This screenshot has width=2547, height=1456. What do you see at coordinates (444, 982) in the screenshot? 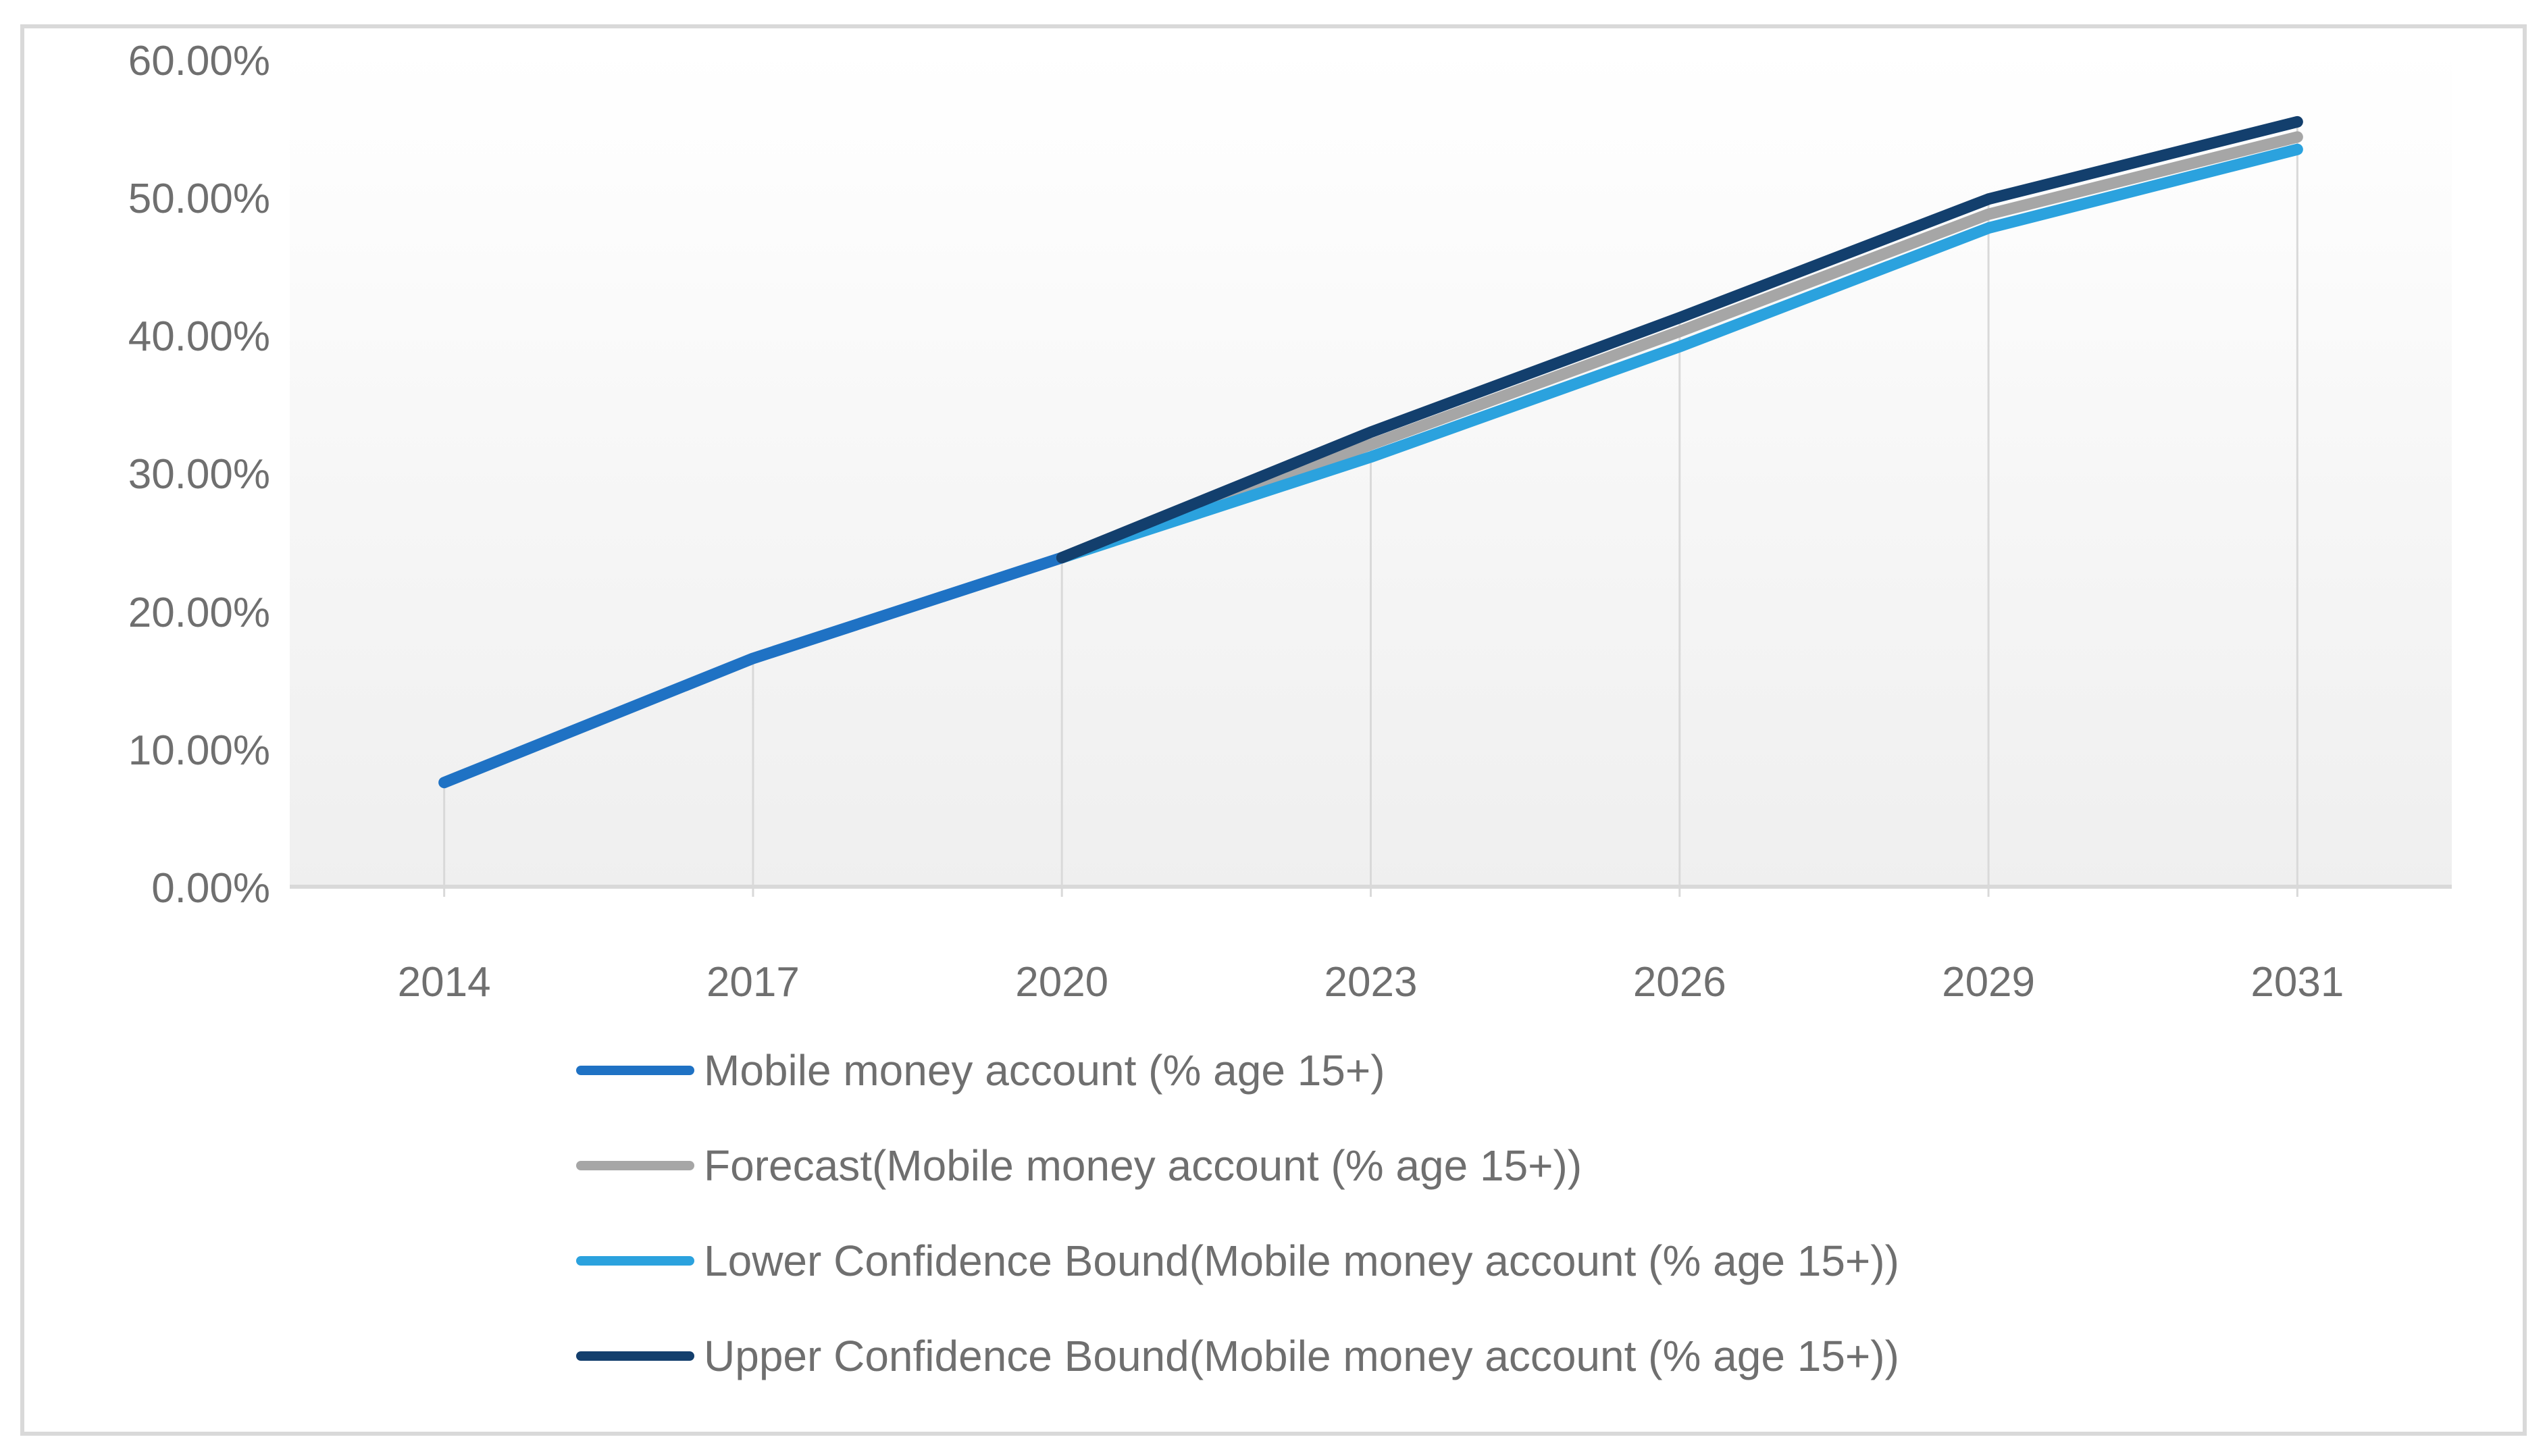
I see `x-axis-tick-label: 2014` at bounding box center [444, 982].